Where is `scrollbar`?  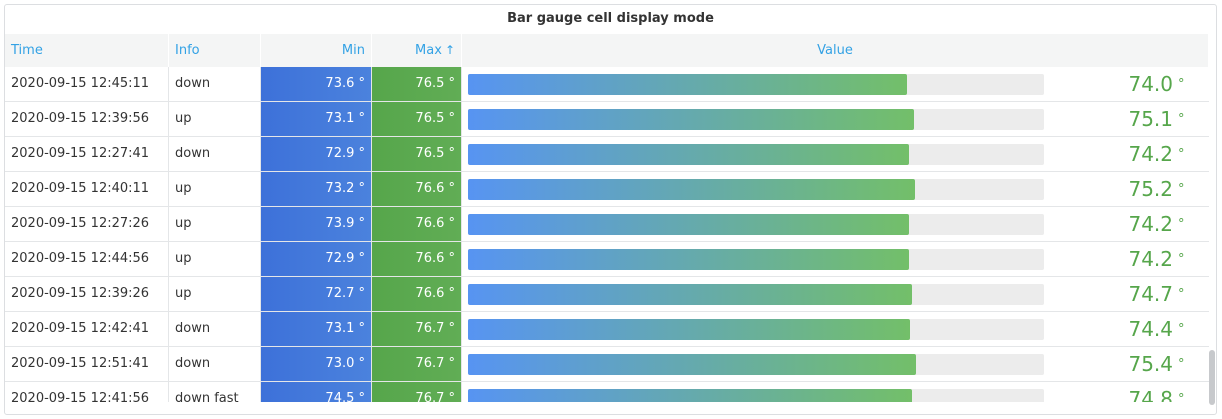 scrollbar is located at coordinates (1212, 377).